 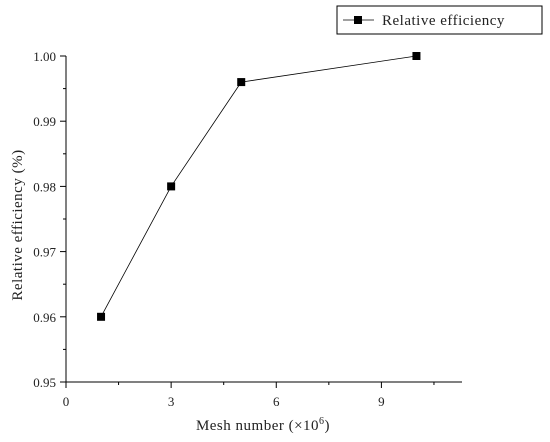 I want to click on y-tick-label: 1.00, so click(x=44, y=56).